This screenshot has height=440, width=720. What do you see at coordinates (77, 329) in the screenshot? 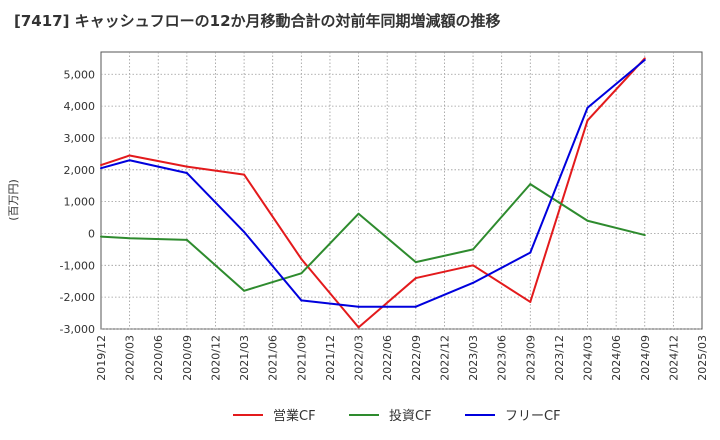
I see `y-tick-label: -3,000` at bounding box center [77, 329].